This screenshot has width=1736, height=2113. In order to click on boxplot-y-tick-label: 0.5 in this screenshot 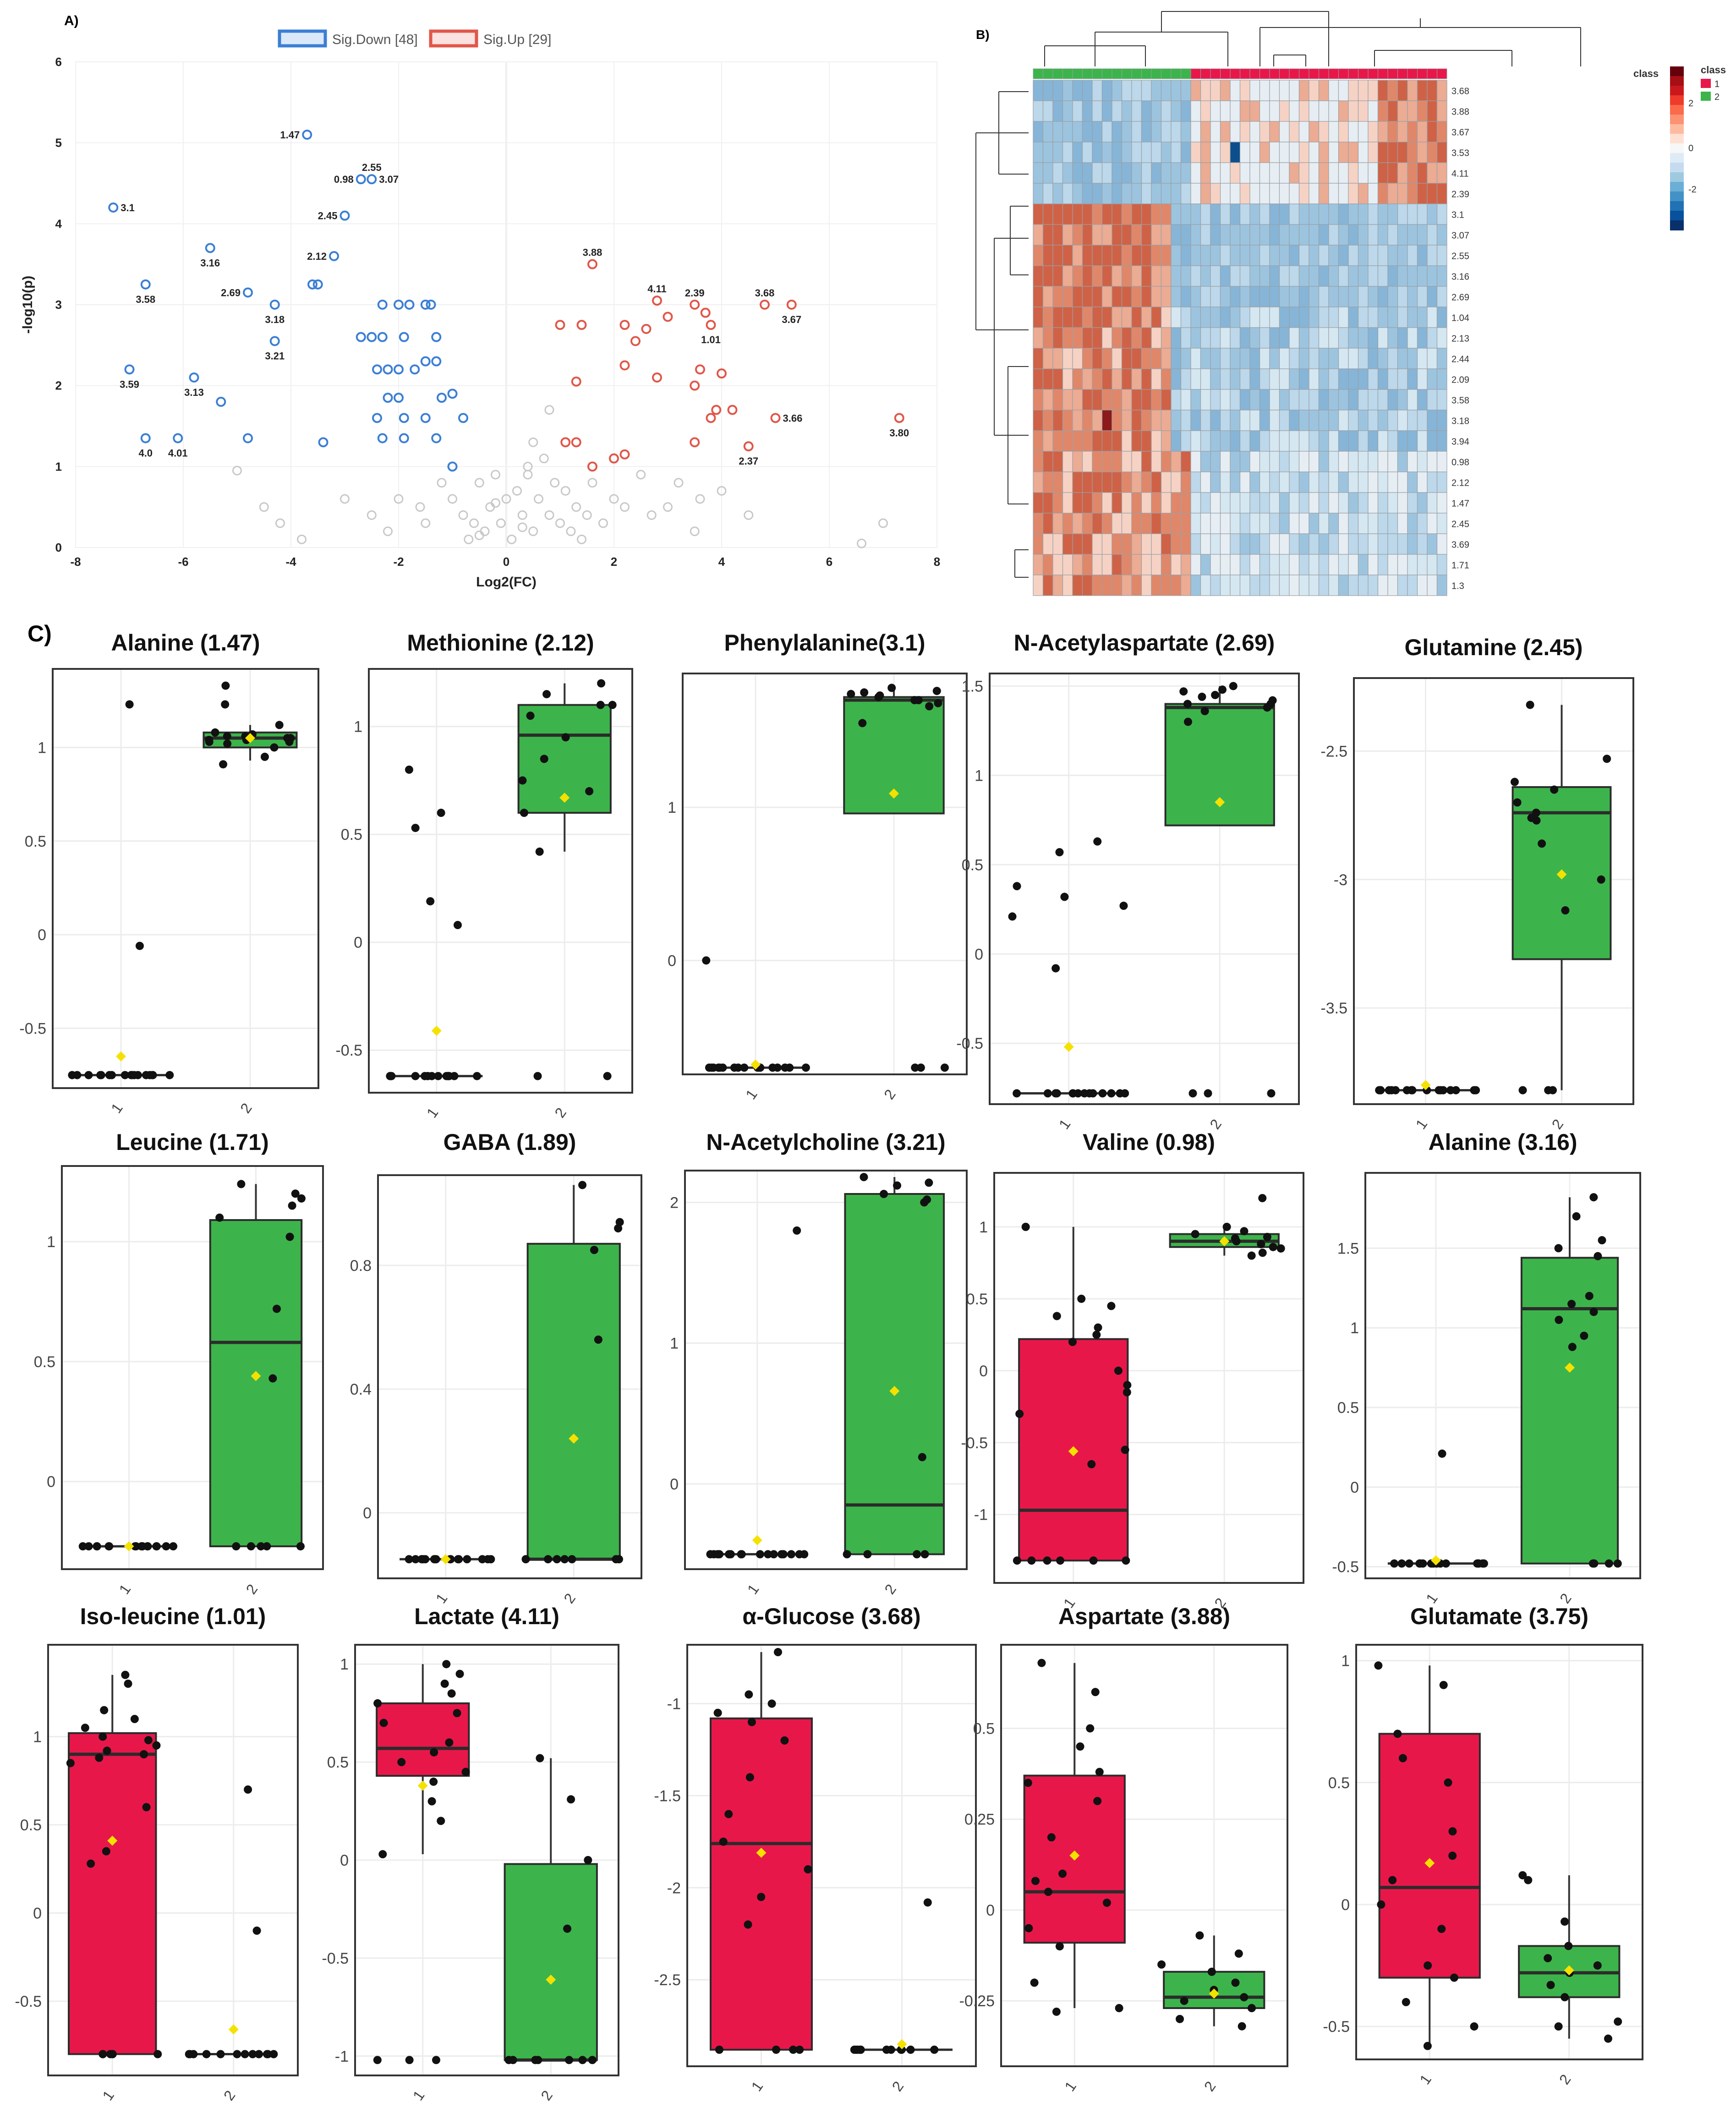, I will do `click(977, 1299)`.